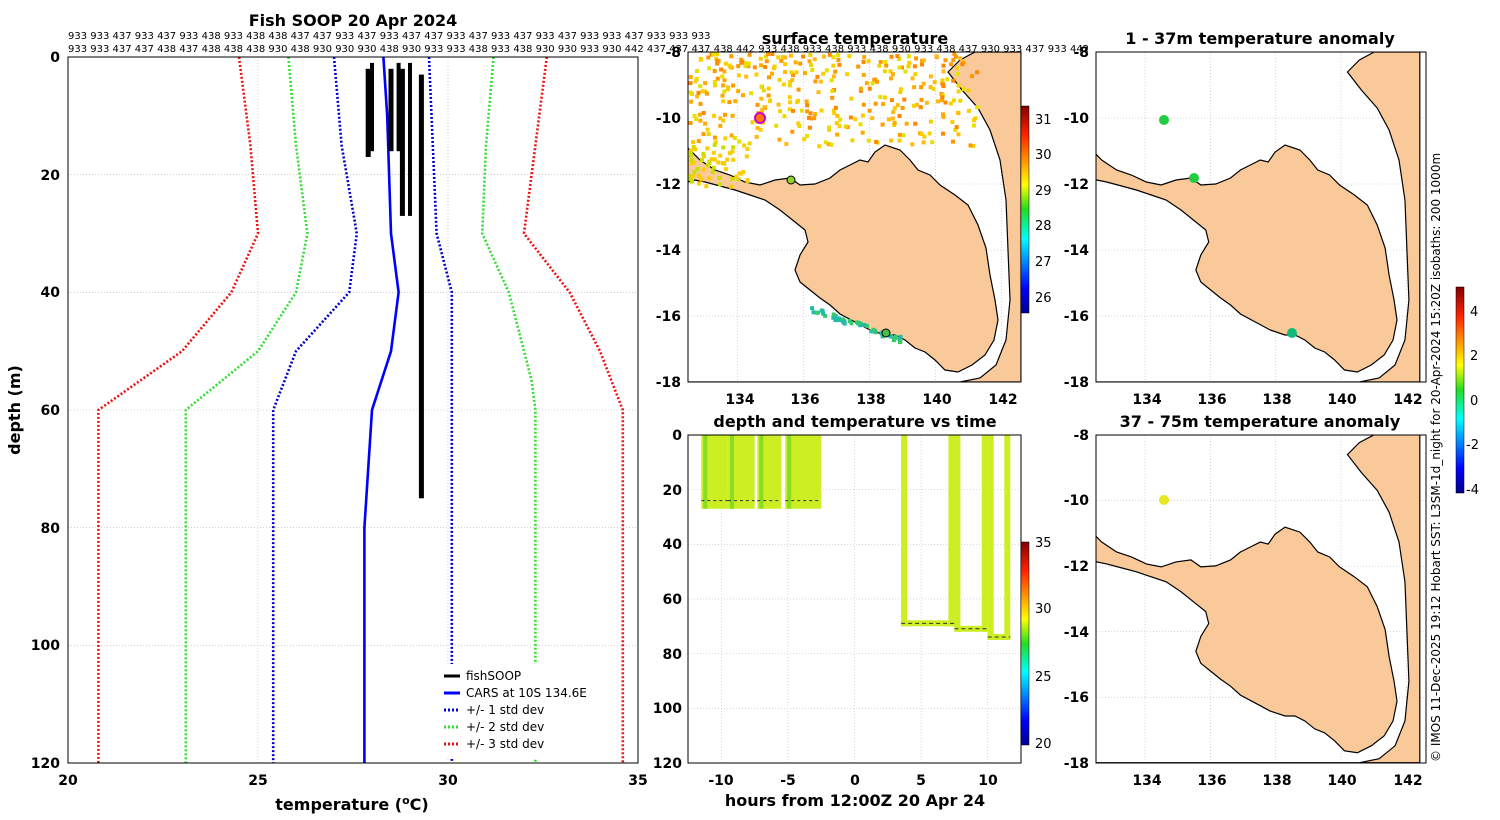  I want to click on anomaly-marker, so click(1164, 500).